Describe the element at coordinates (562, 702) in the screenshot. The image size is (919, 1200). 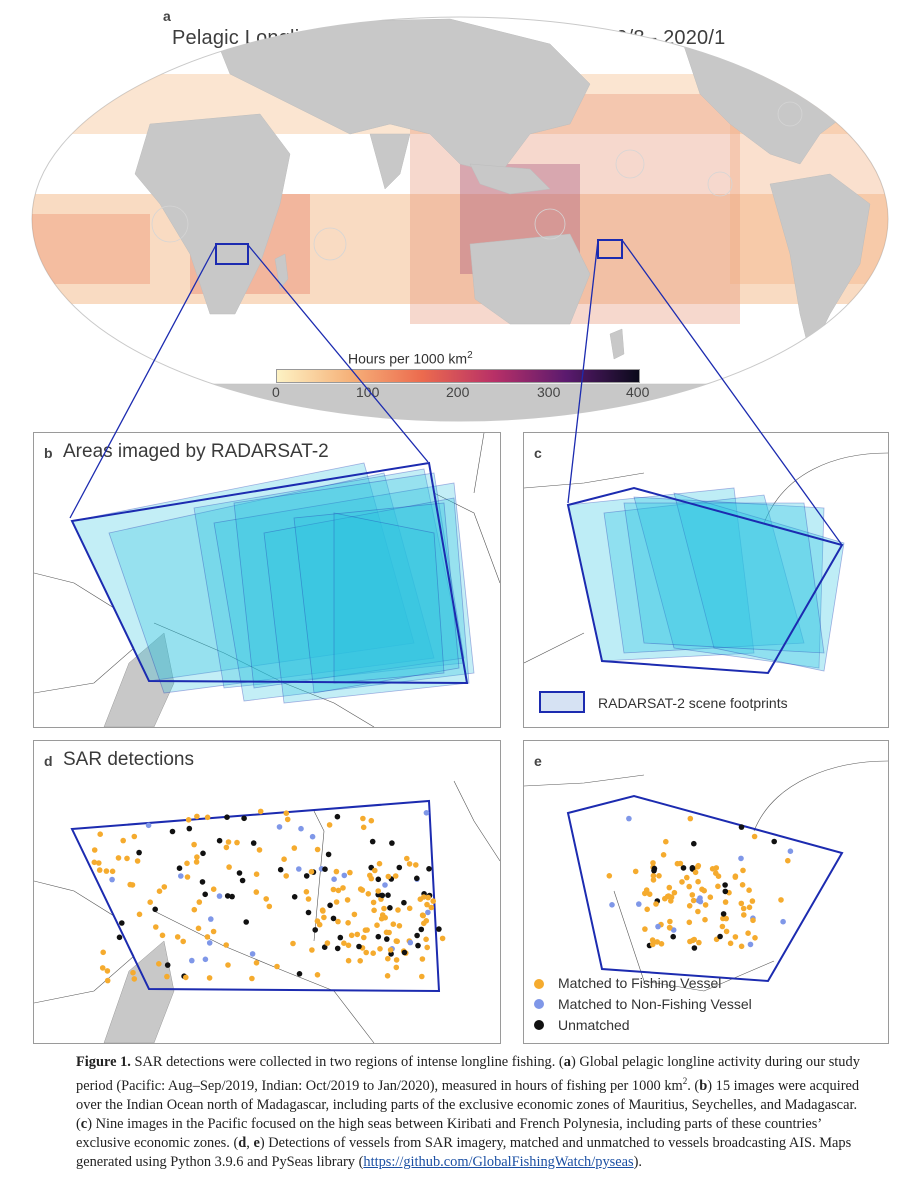
I see `footprint-legend-swatch` at that location.